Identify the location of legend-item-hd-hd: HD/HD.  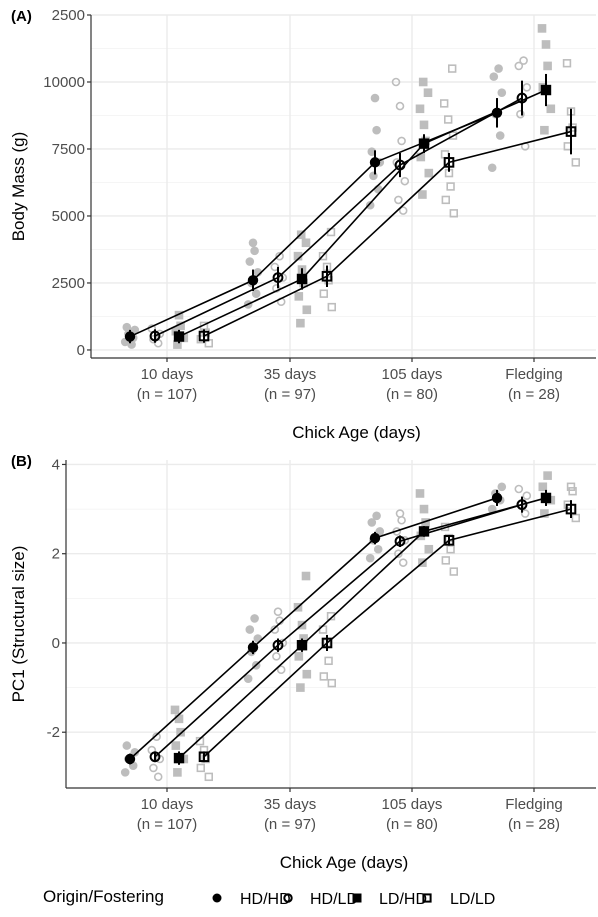
(251, 899).